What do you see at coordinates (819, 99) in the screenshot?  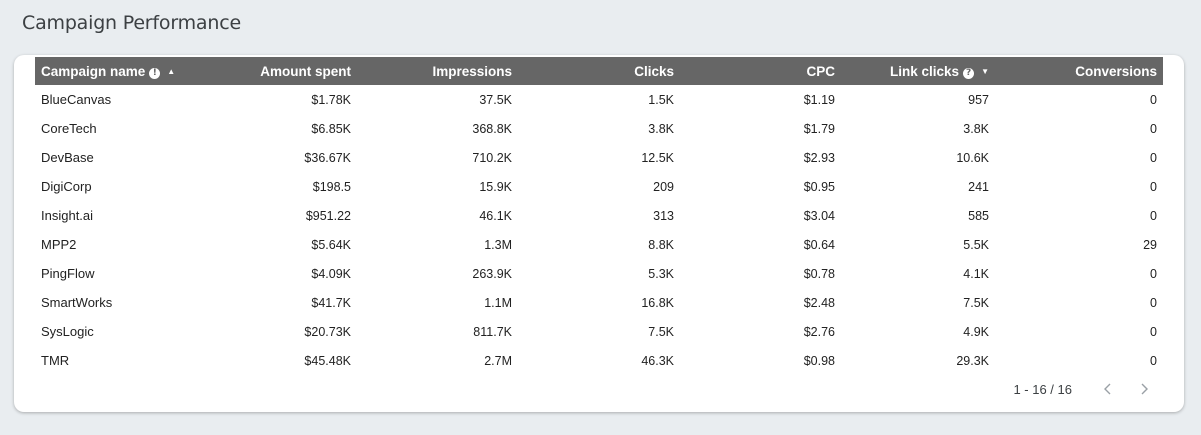 I see `cell-cpc: $1.19` at bounding box center [819, 99].